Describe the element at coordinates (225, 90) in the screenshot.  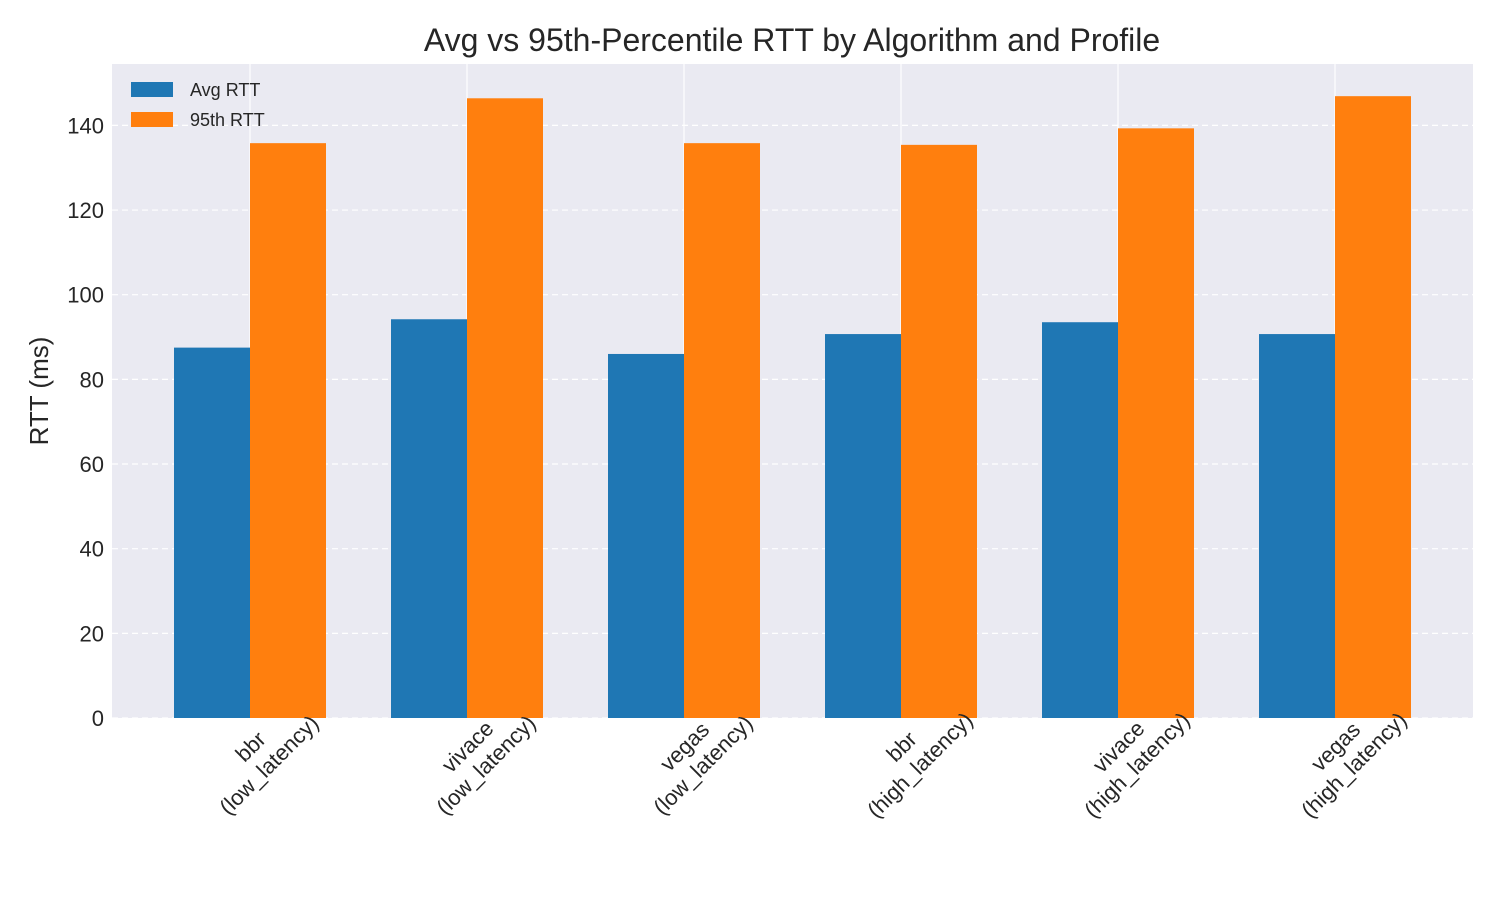
I see `legend-label: Avg RTT` at that location.